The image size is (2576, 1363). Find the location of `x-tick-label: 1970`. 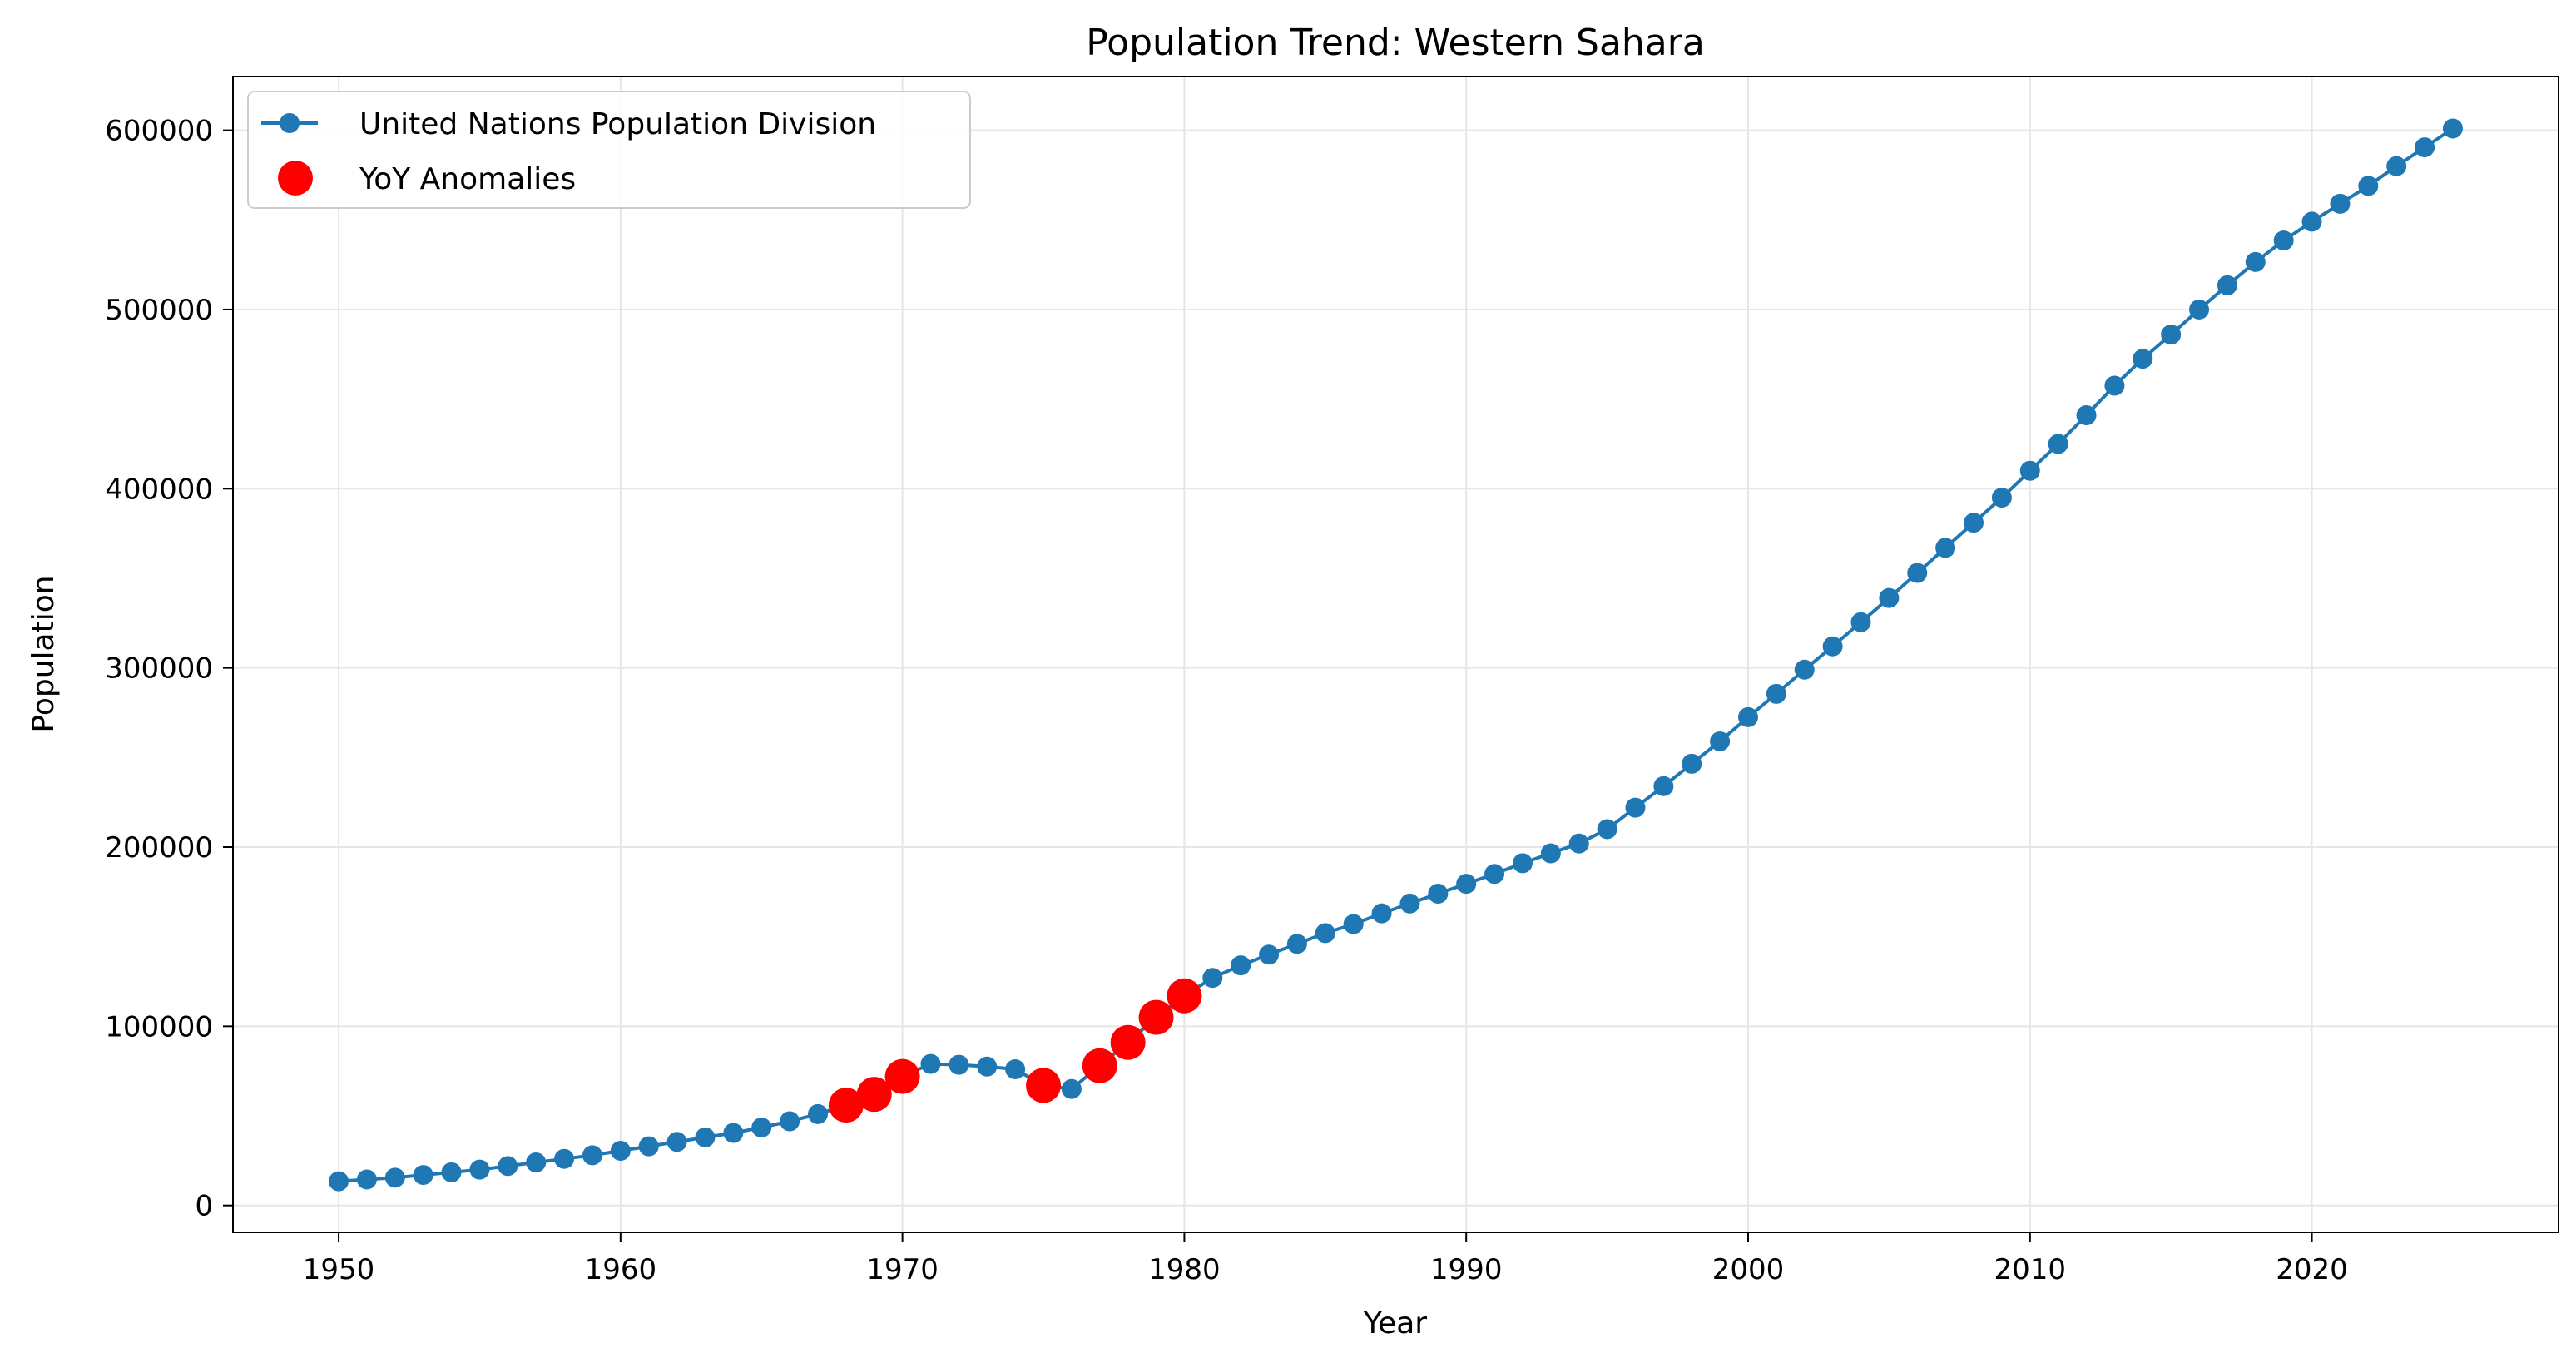

x-tick-label: 1970 is located at coordinates (902, 1270).